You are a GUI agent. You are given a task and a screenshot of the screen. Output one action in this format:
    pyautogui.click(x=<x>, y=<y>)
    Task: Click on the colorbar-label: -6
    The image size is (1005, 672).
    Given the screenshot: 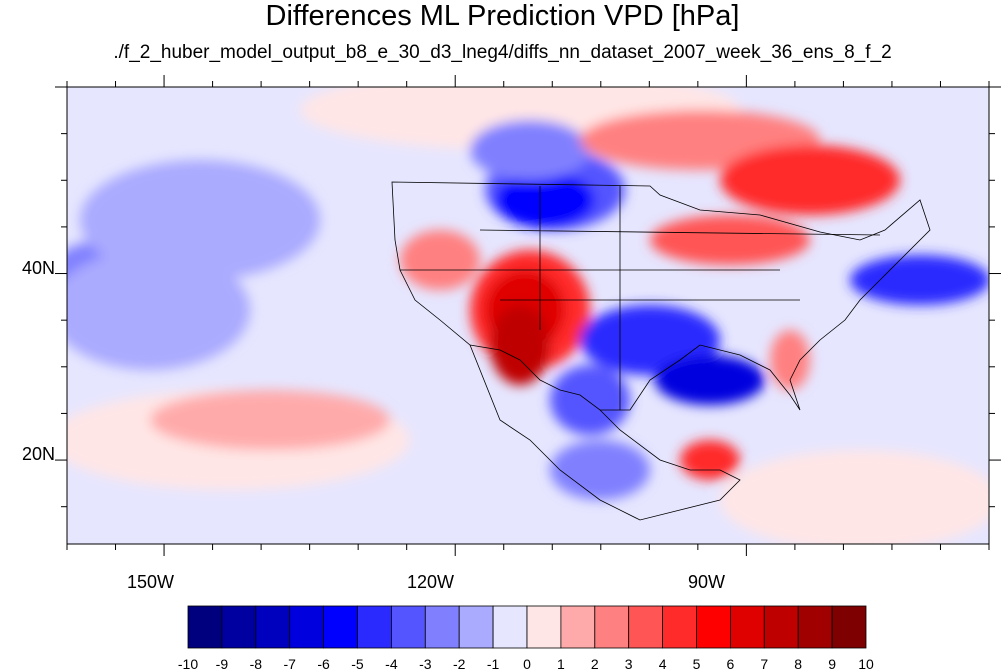 What is the action you would take?
    pyautogui.click(x=323, y=664)
    